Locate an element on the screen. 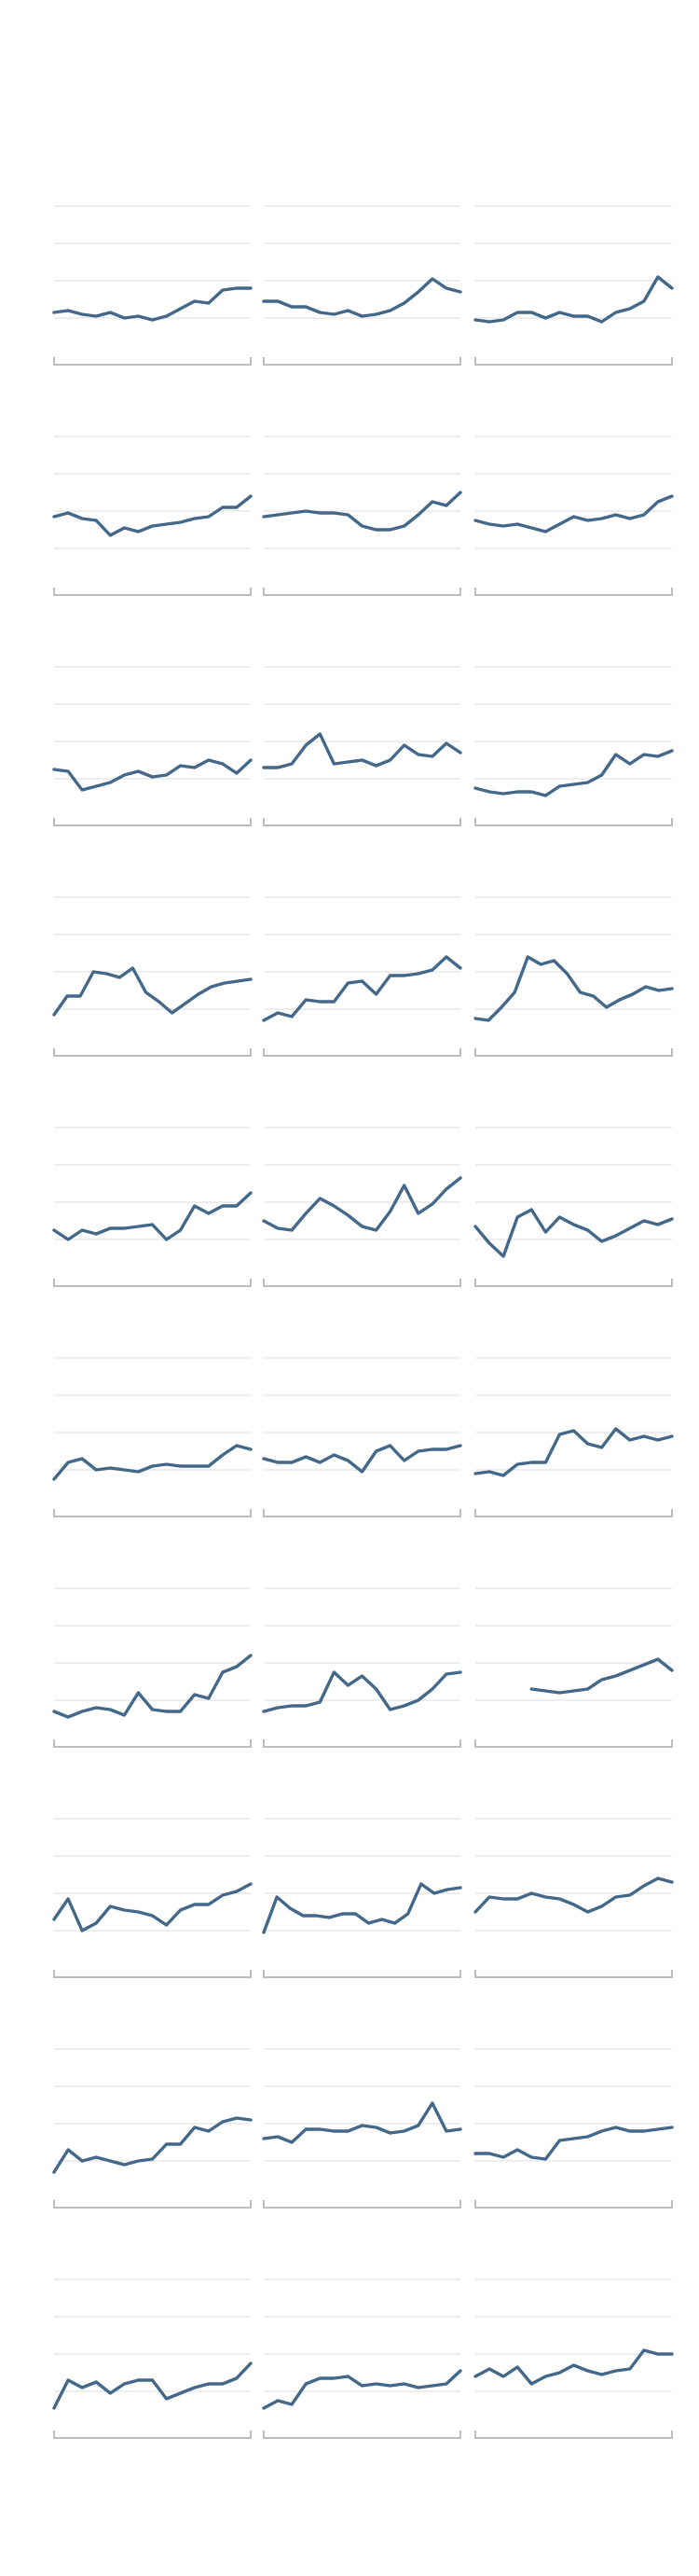 The height and width of the screenshot is (2576, 699). panel-r5-c3 is located at coordinates (573, 1207).